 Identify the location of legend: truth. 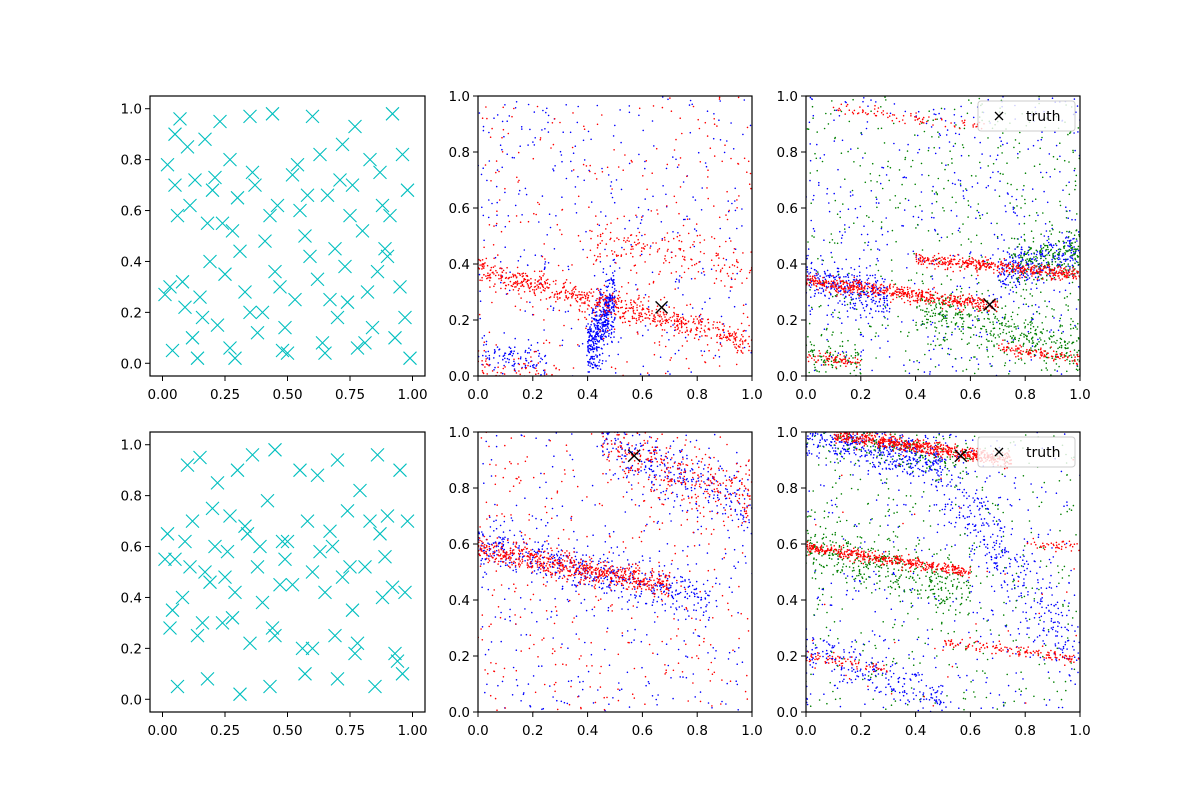
(1026, 452).